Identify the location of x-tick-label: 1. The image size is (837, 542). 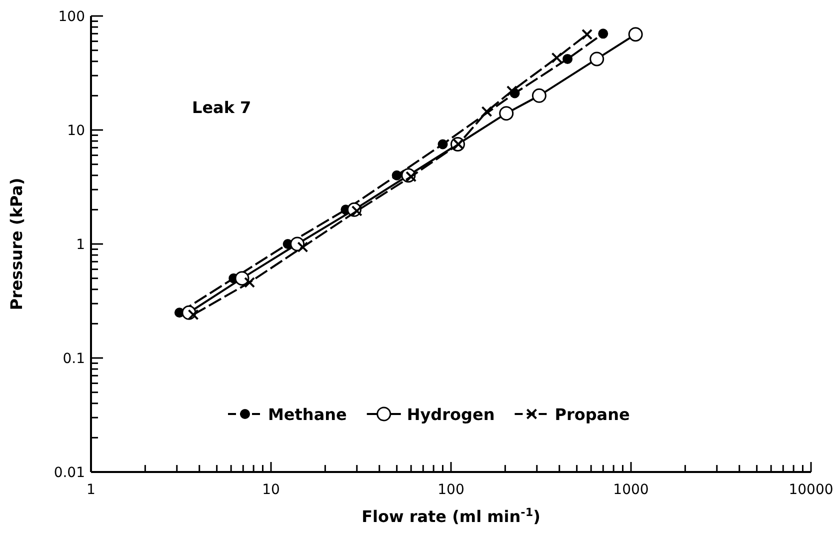
(91, 490).